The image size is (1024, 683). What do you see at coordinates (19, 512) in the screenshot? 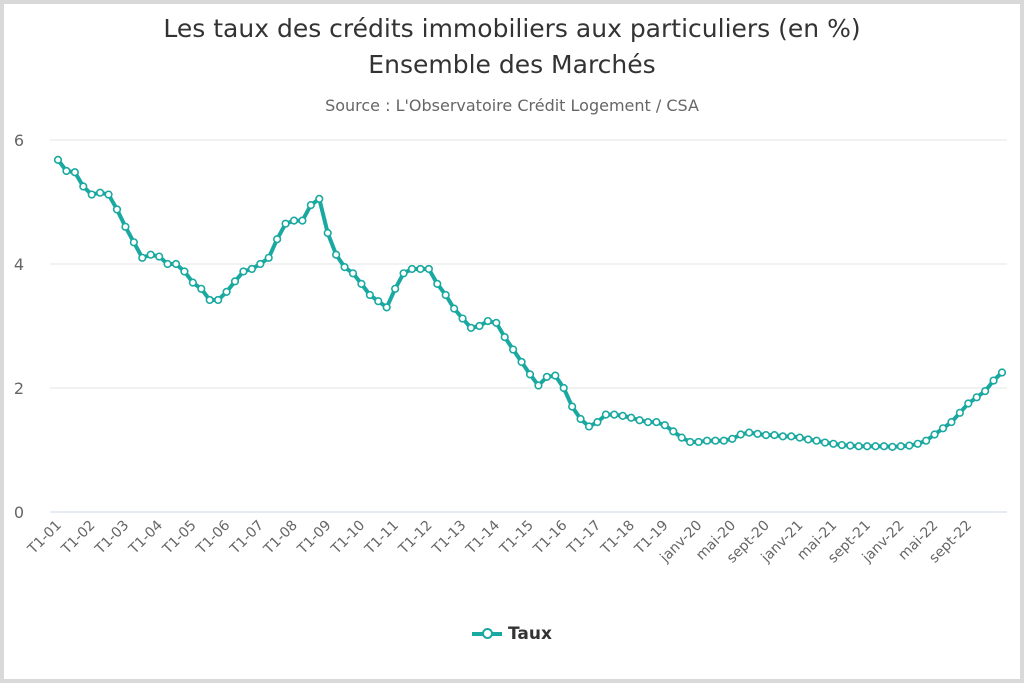
I see `y-tick-label: 0` at bounding box center [19, 512].